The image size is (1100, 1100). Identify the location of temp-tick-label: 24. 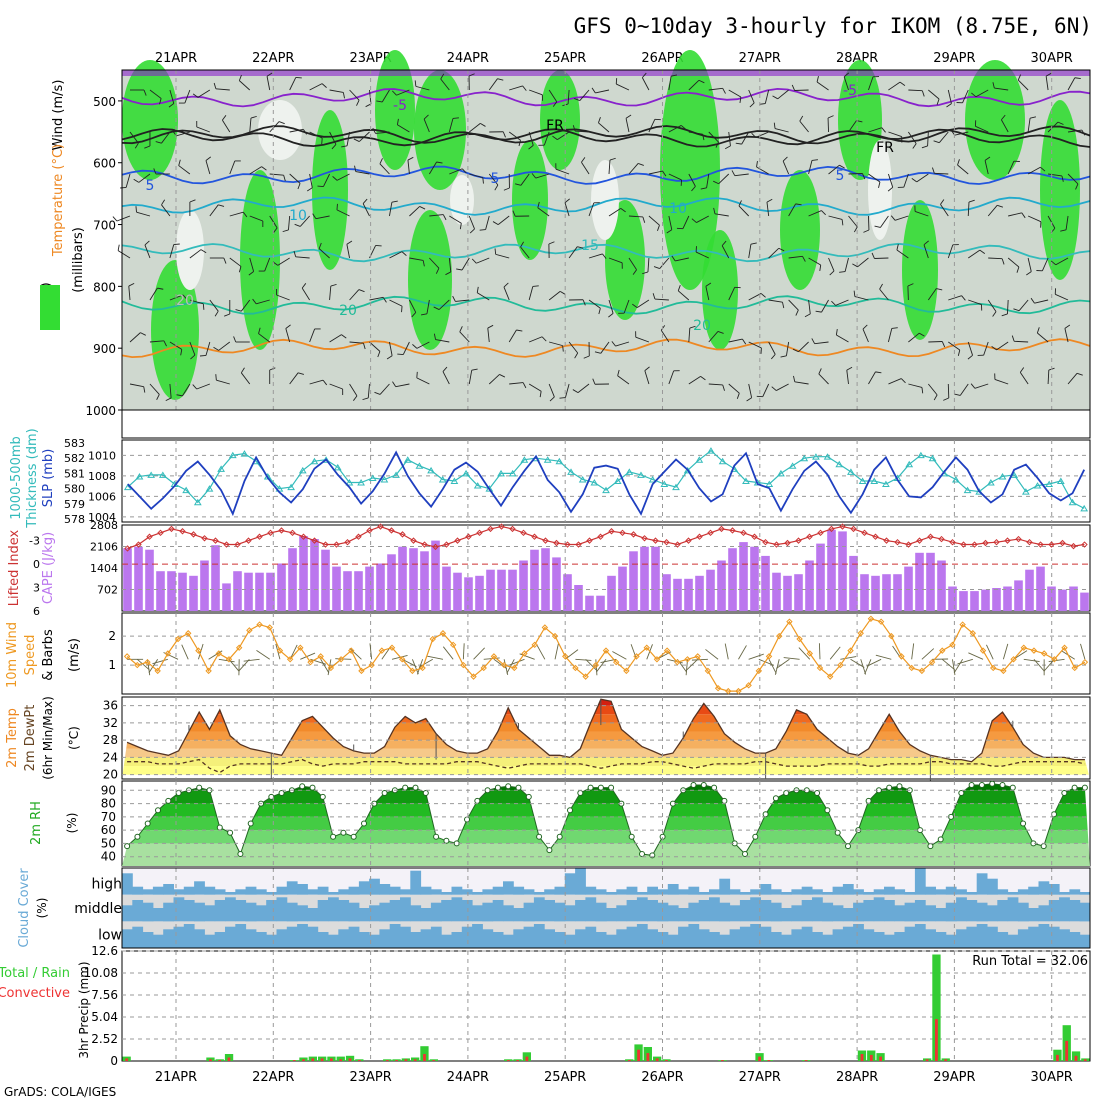
(110, 757).